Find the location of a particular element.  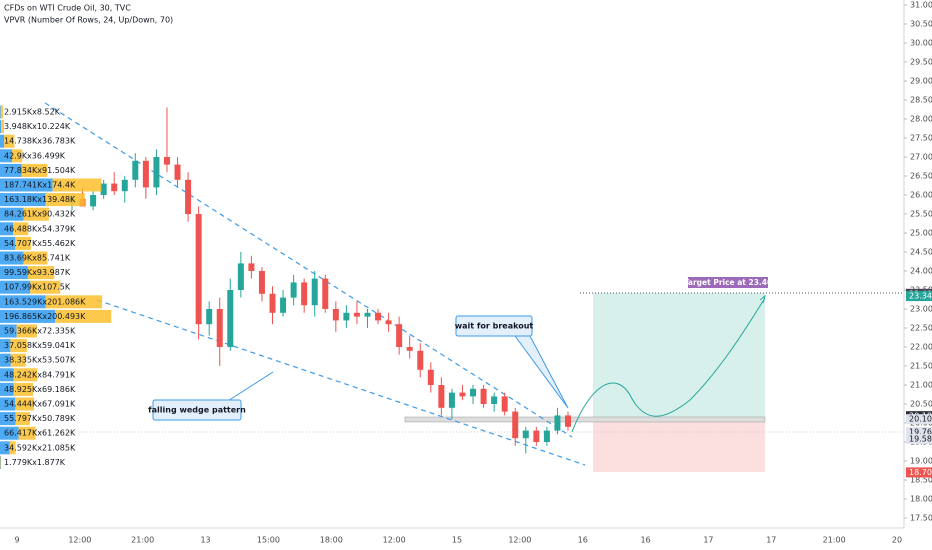

vp-label: 38.335Kx53.507K is located at coordinates (40, 360).